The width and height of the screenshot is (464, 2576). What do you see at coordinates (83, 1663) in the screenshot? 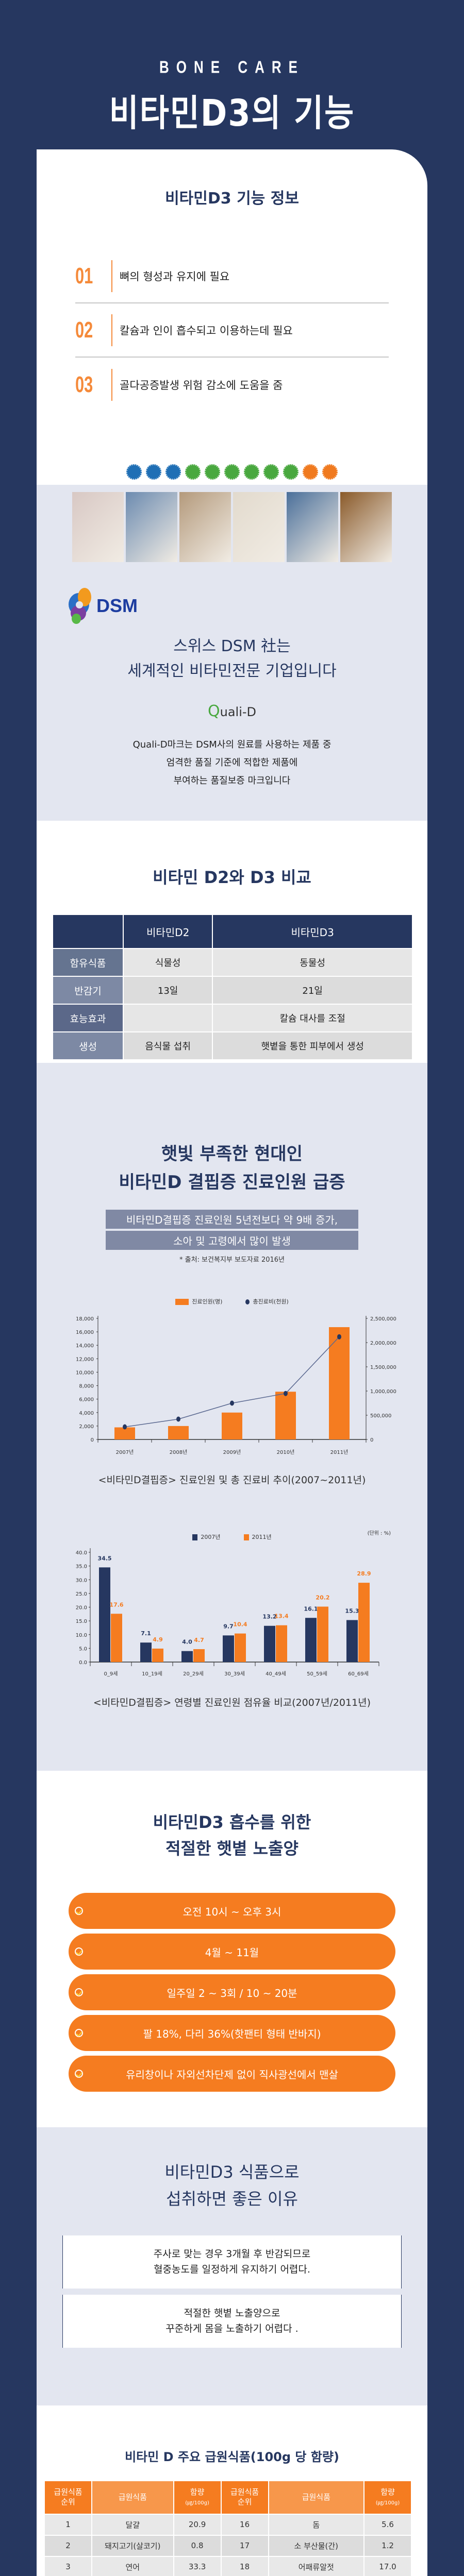
I see `svg-text: 0.0` at bounding box center [83, 1663].